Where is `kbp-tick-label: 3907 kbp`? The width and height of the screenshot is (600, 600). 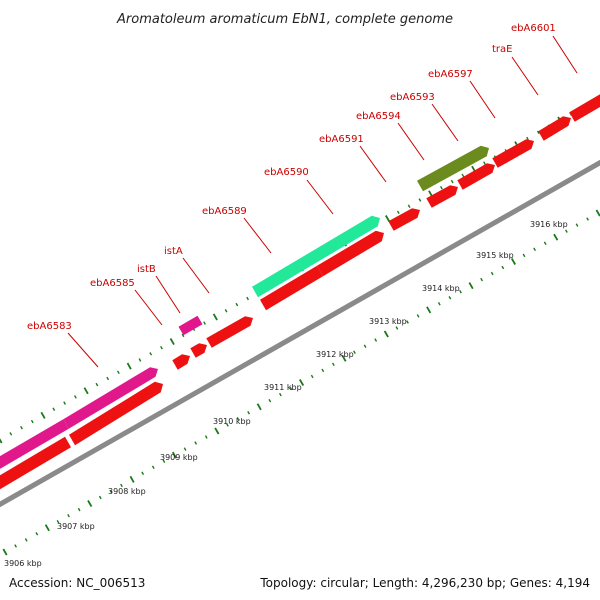 kbp-tick-label: 3907 kbp is located at coordinates (76, 526).